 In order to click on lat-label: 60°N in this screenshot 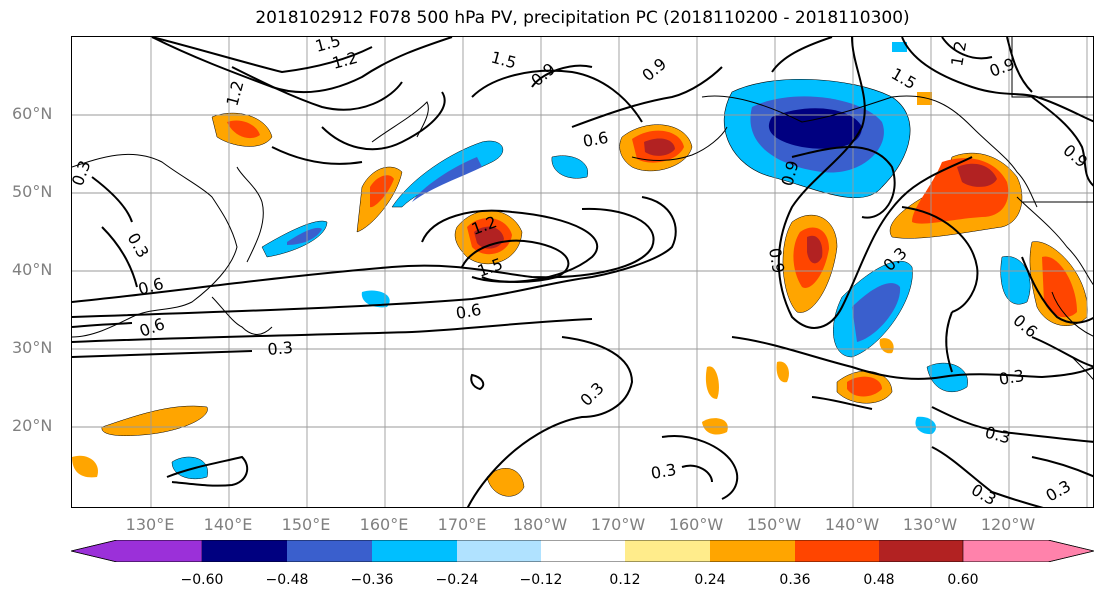, I will do `click(32, 113)`.